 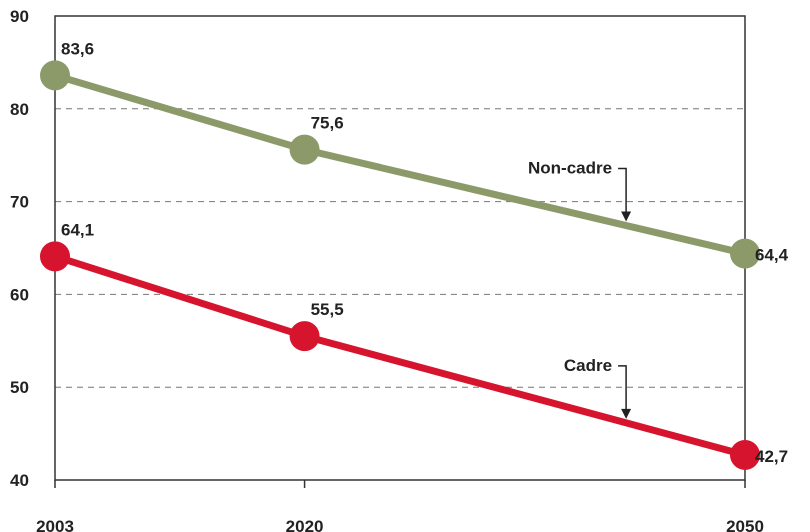 What do you see at coordinates (304, 149) in the screenshot?
I see `data-point-non-cadre-2020` at bounding box center [304, 149].